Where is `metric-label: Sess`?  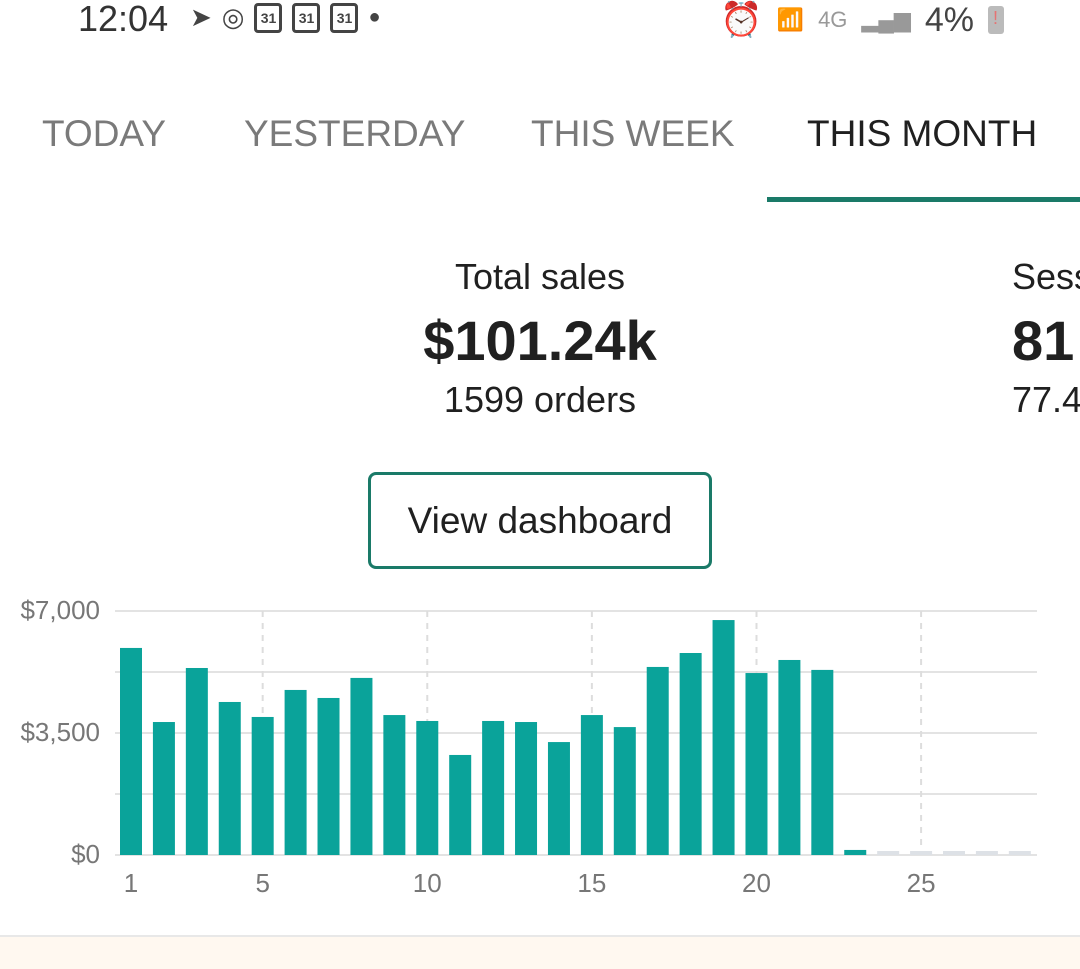 metric-label: Sess is located at coordinates (1046, 276).